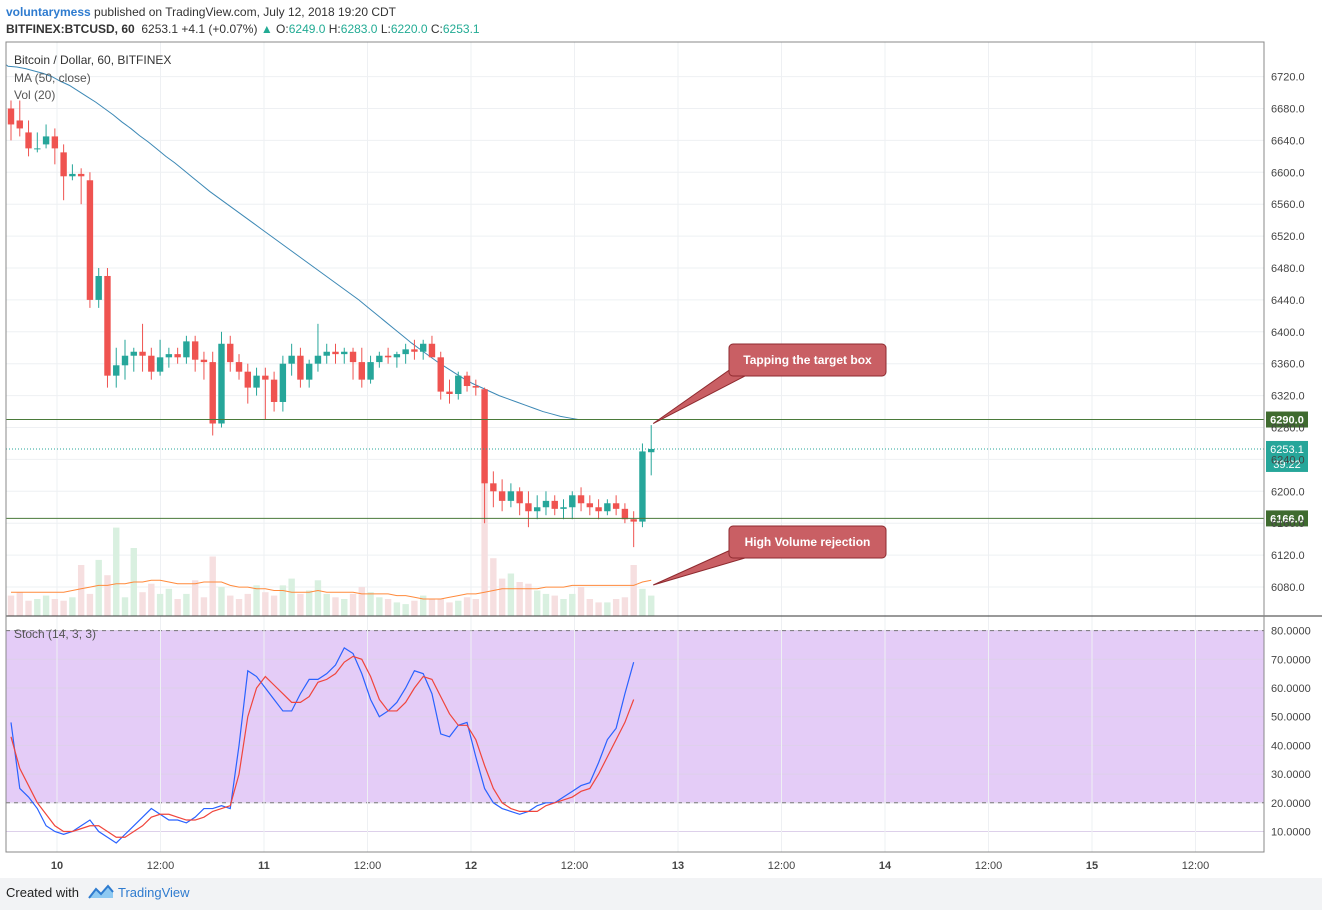 The width and height of the screenshot is (1322, 910). What do you see at coordinates (1288, 524) in the screenshot?
I see `price-tick-label: 6160.0` at bounding box center [1288, 524].